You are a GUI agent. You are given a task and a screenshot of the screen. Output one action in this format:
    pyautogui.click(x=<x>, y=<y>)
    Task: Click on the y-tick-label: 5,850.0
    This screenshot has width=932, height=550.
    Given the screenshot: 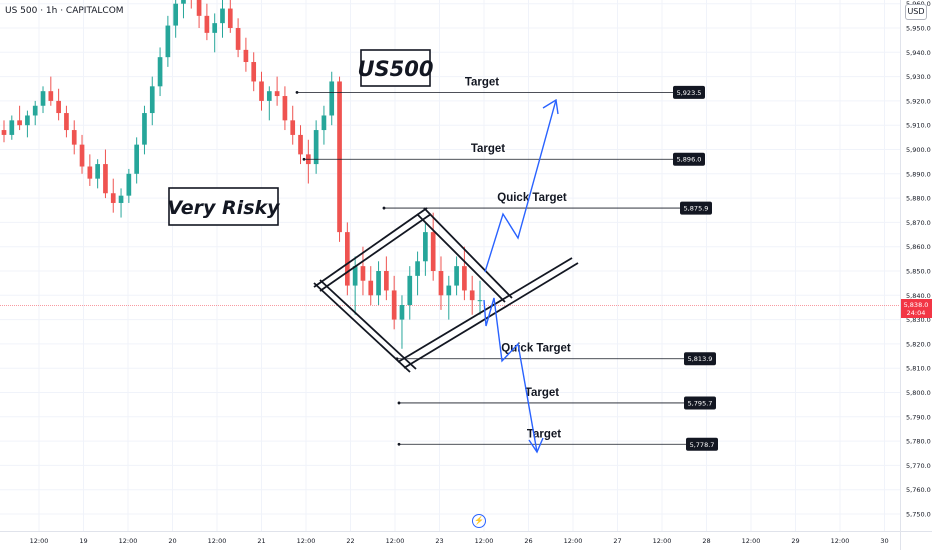 What is the action you would take?
    pyautogui.click(x=918, y=272)
    